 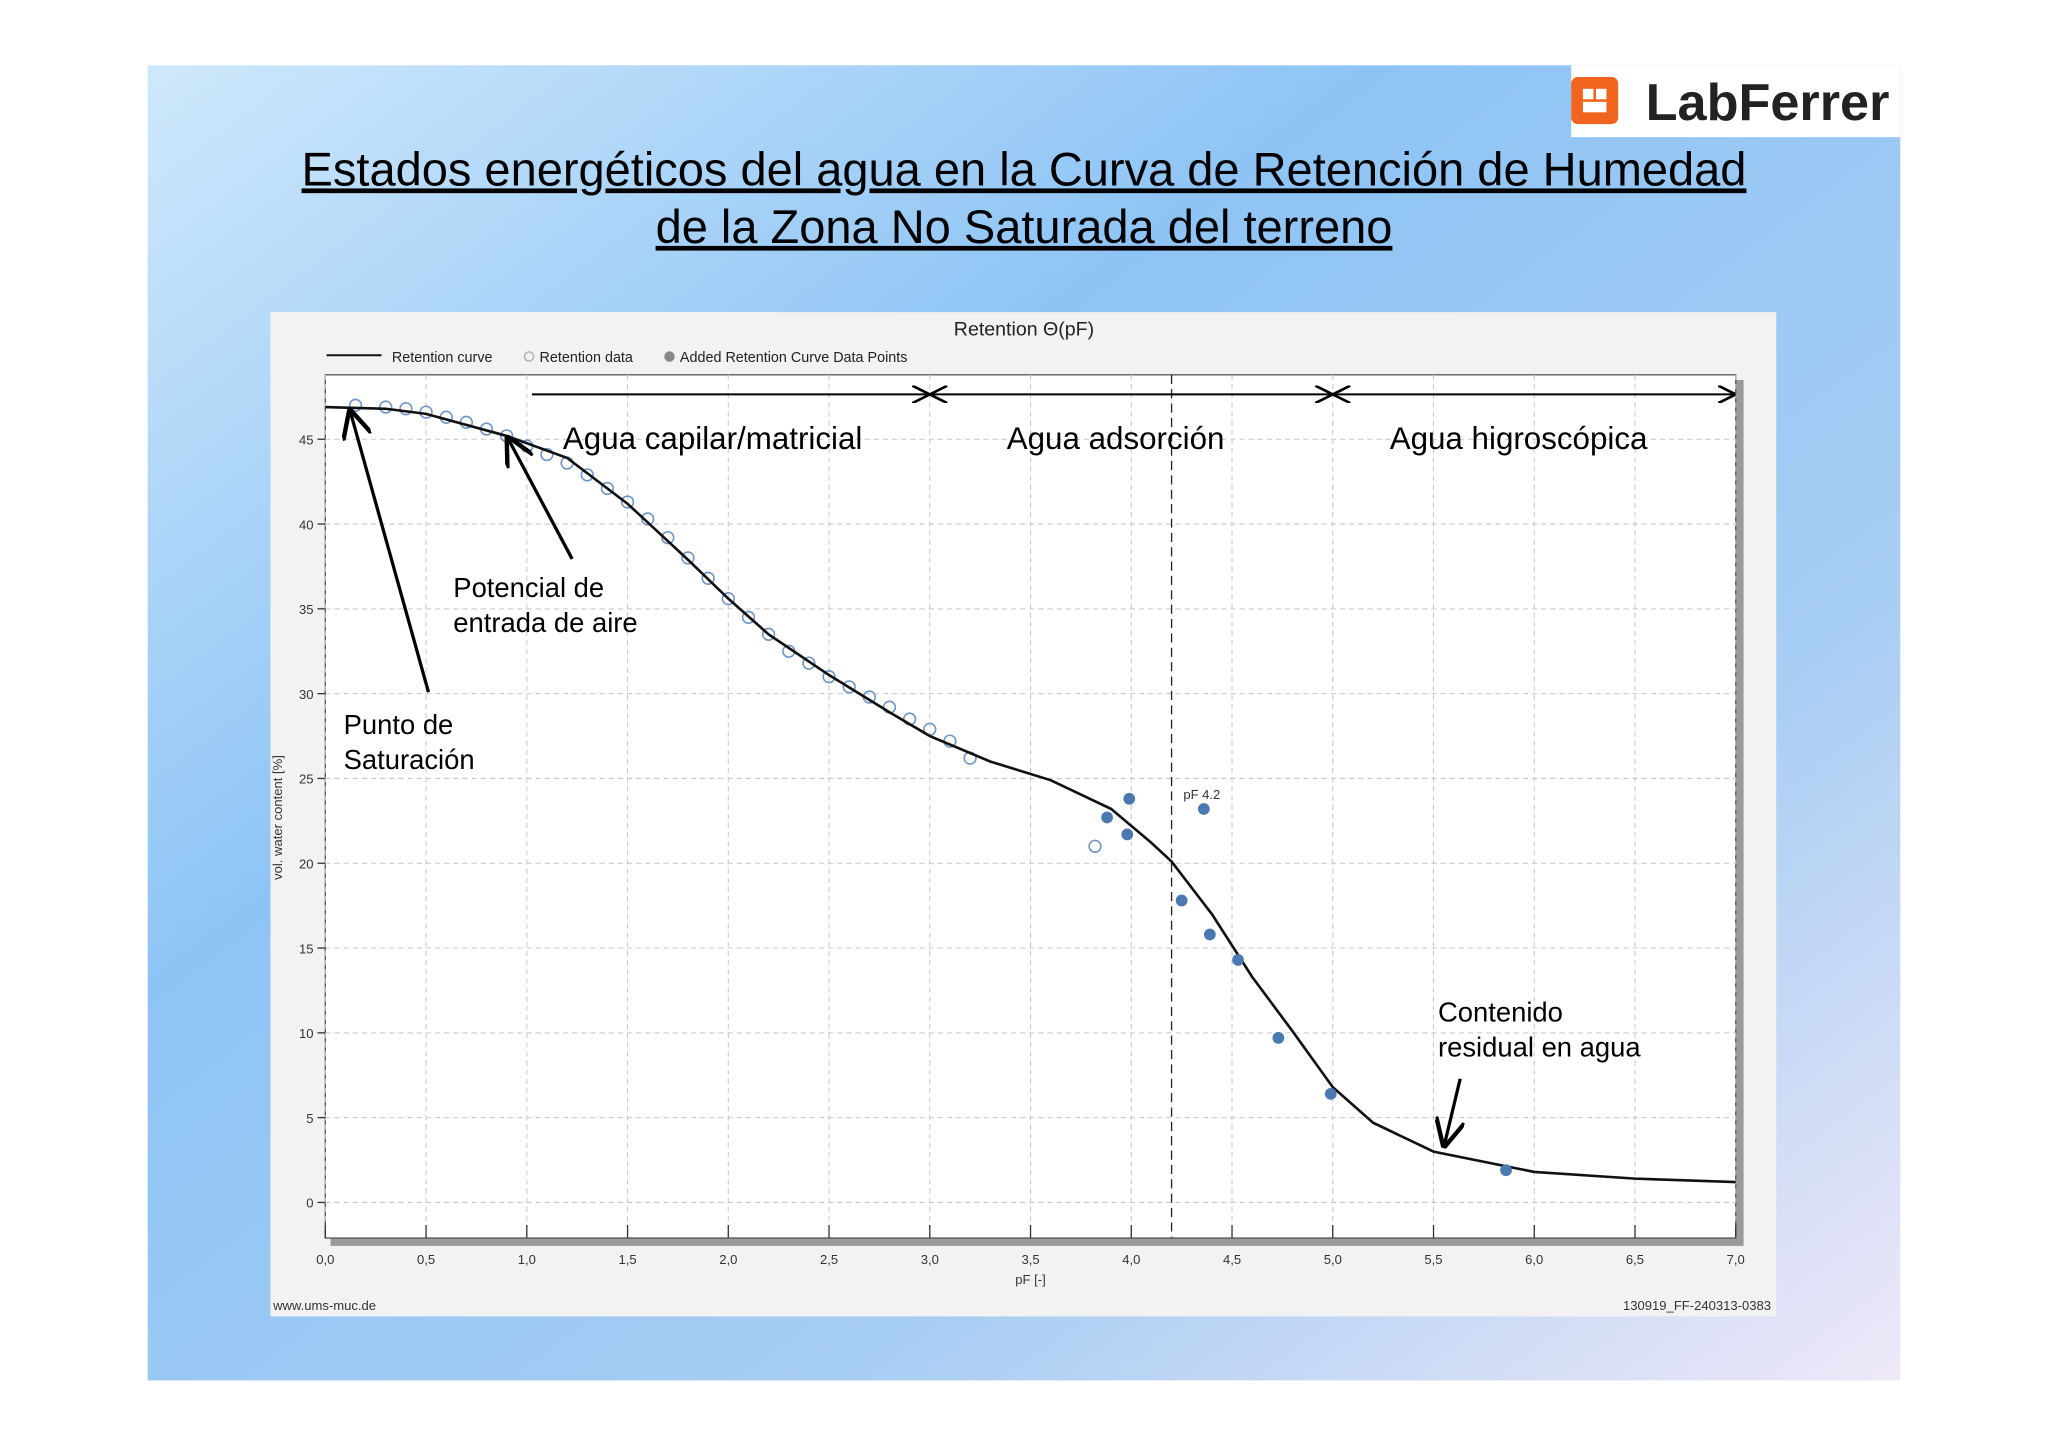 What do you see at coordinates (306, 524) in the screenshot?
I see `y-tick-label: 40` at bounding box center [306, 524].